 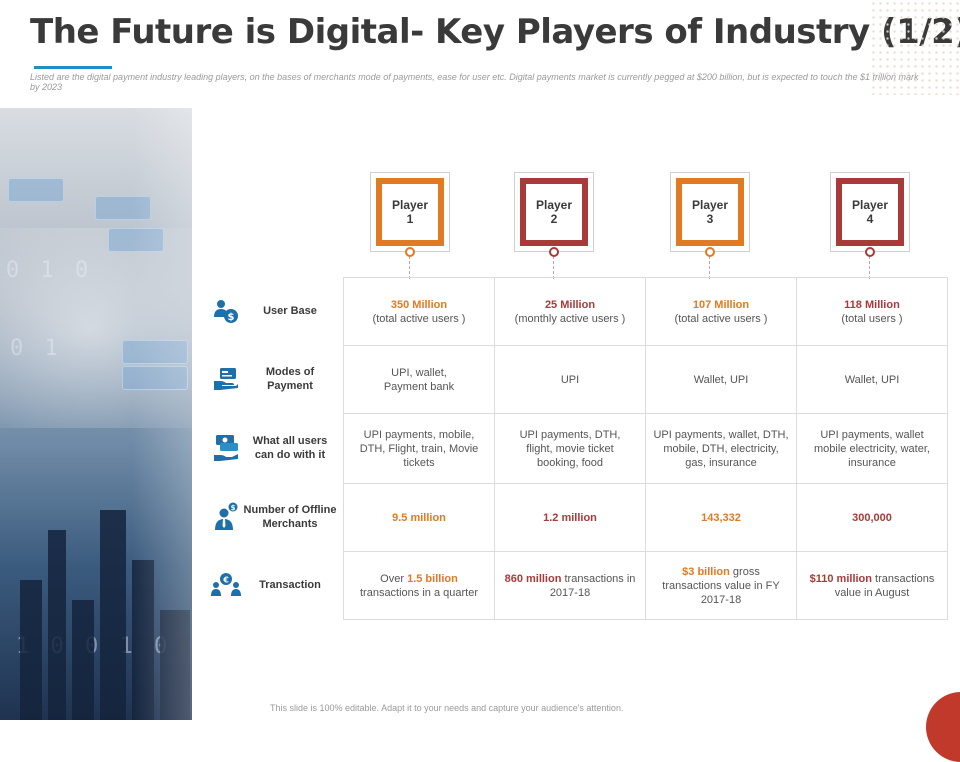 I want to click on player-4-number: 4, so click(x=870, y=219).